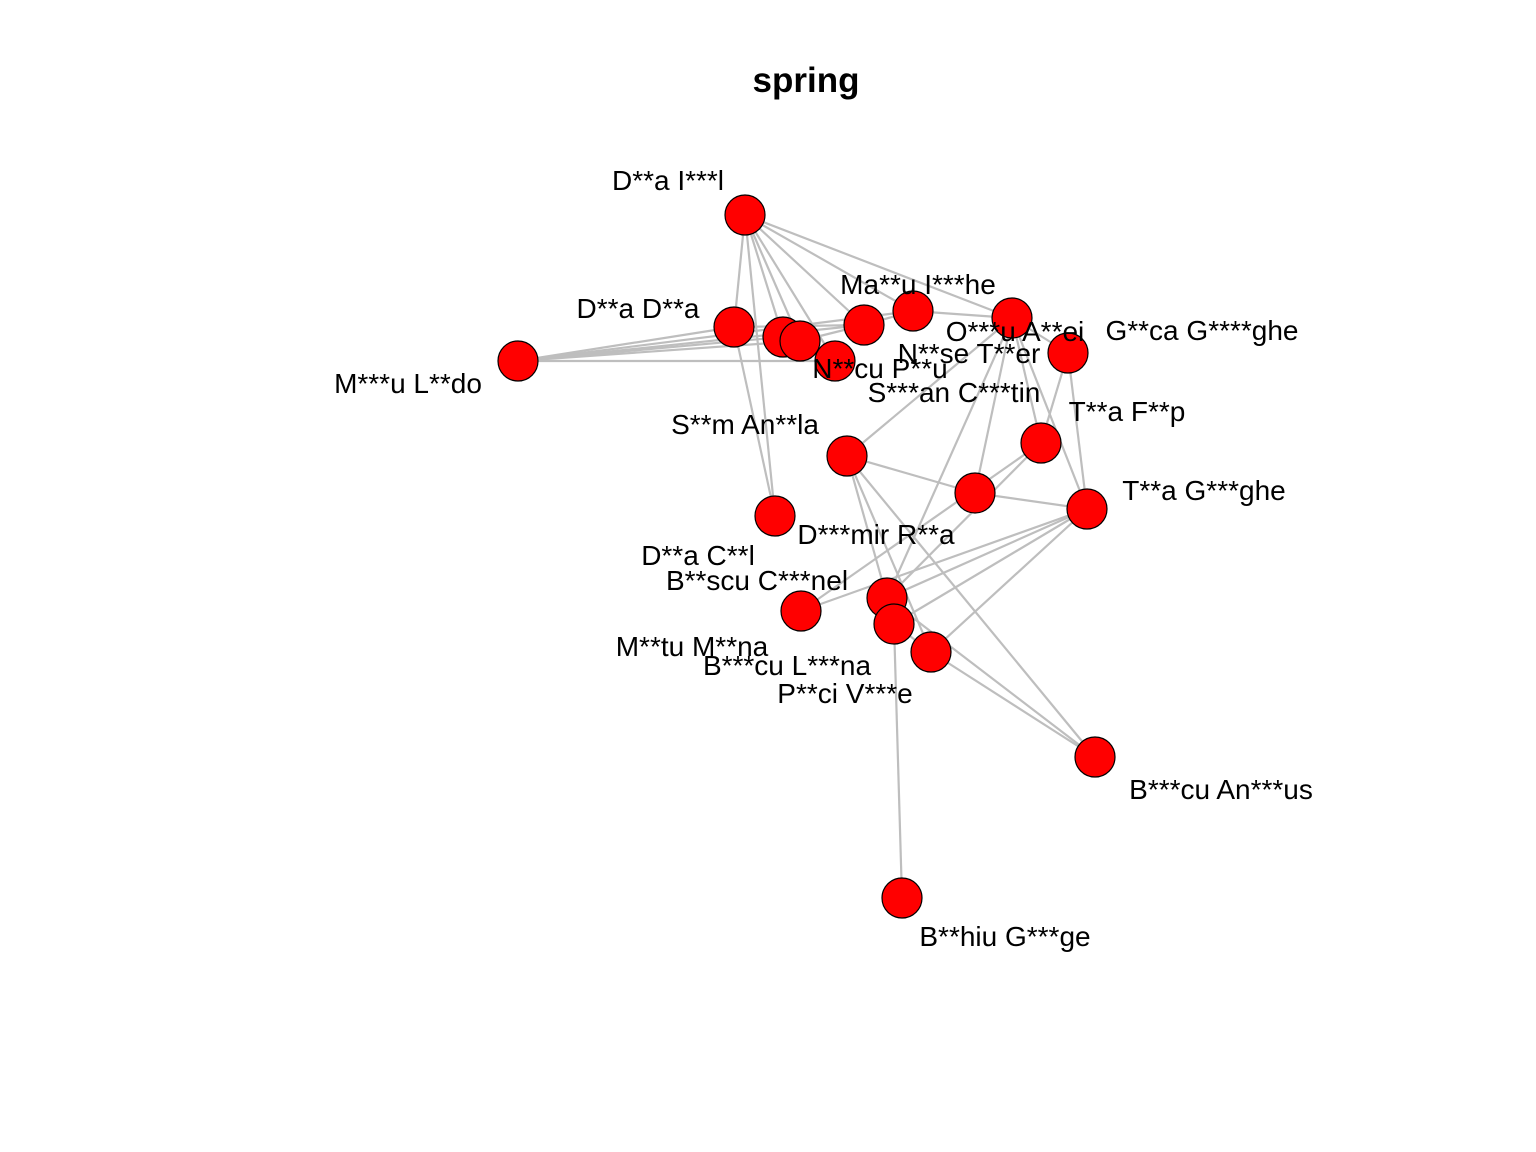 The width and height of the screenshot is (1536, 1152). I want to click on edge-oaa-bsc, so click(949, 458).